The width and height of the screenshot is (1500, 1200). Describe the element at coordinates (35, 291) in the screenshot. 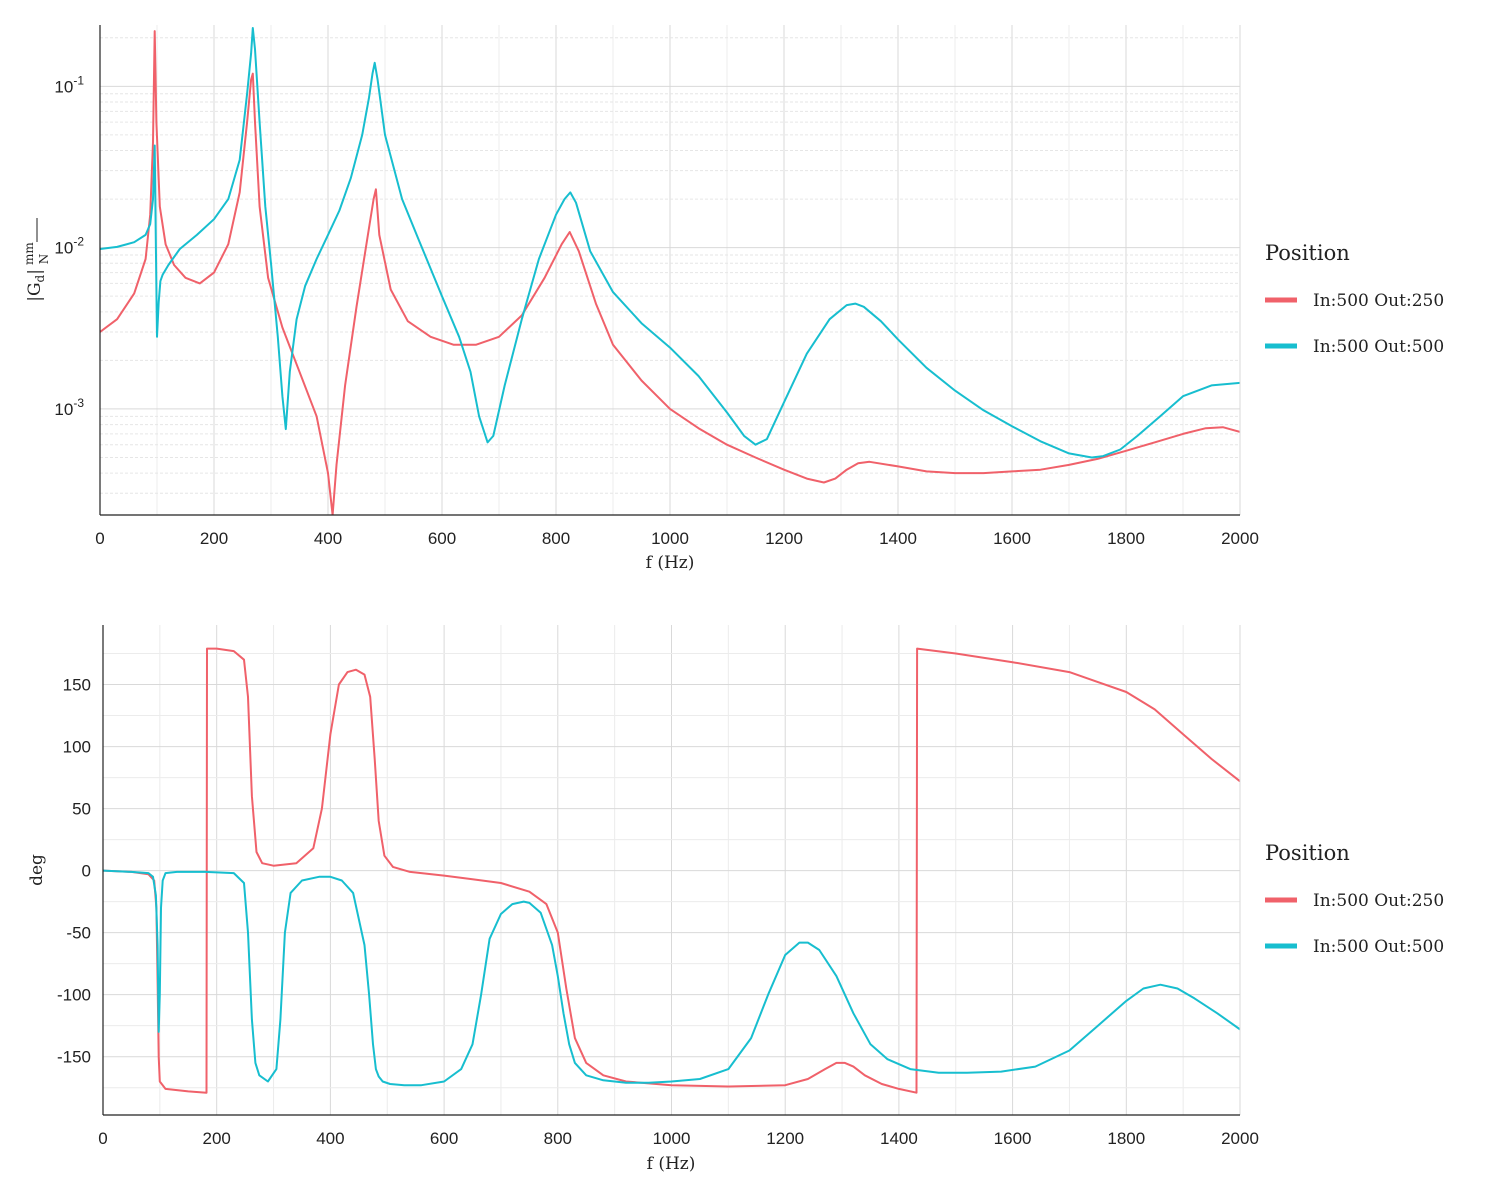

I see `ylabel-main: |G` at that location.